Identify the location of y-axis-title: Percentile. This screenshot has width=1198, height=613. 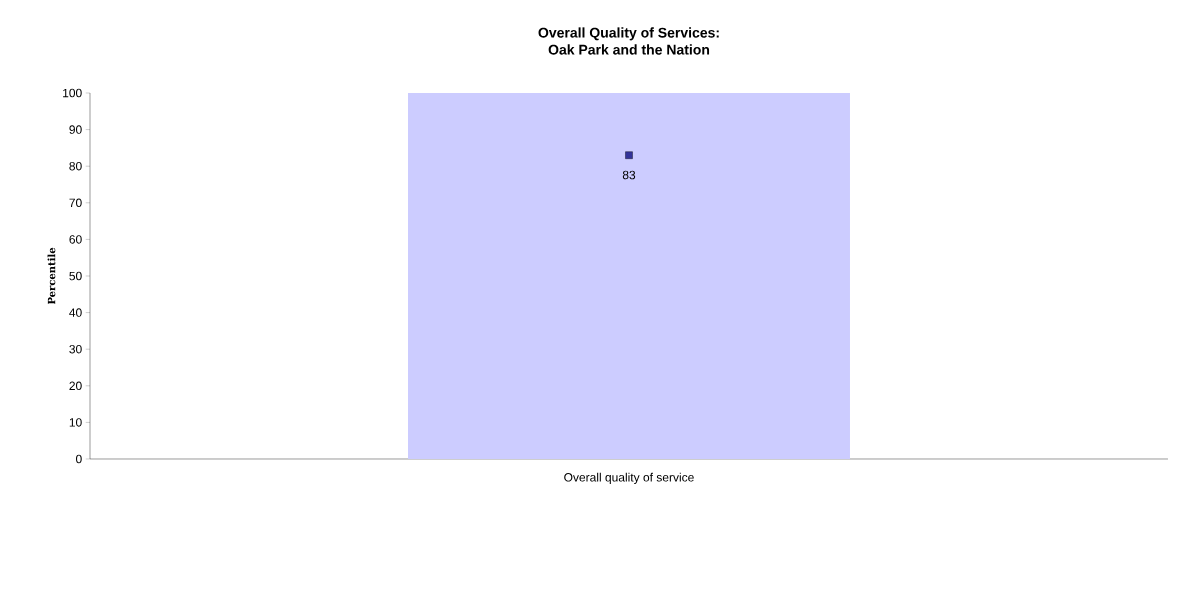
(51, 276).